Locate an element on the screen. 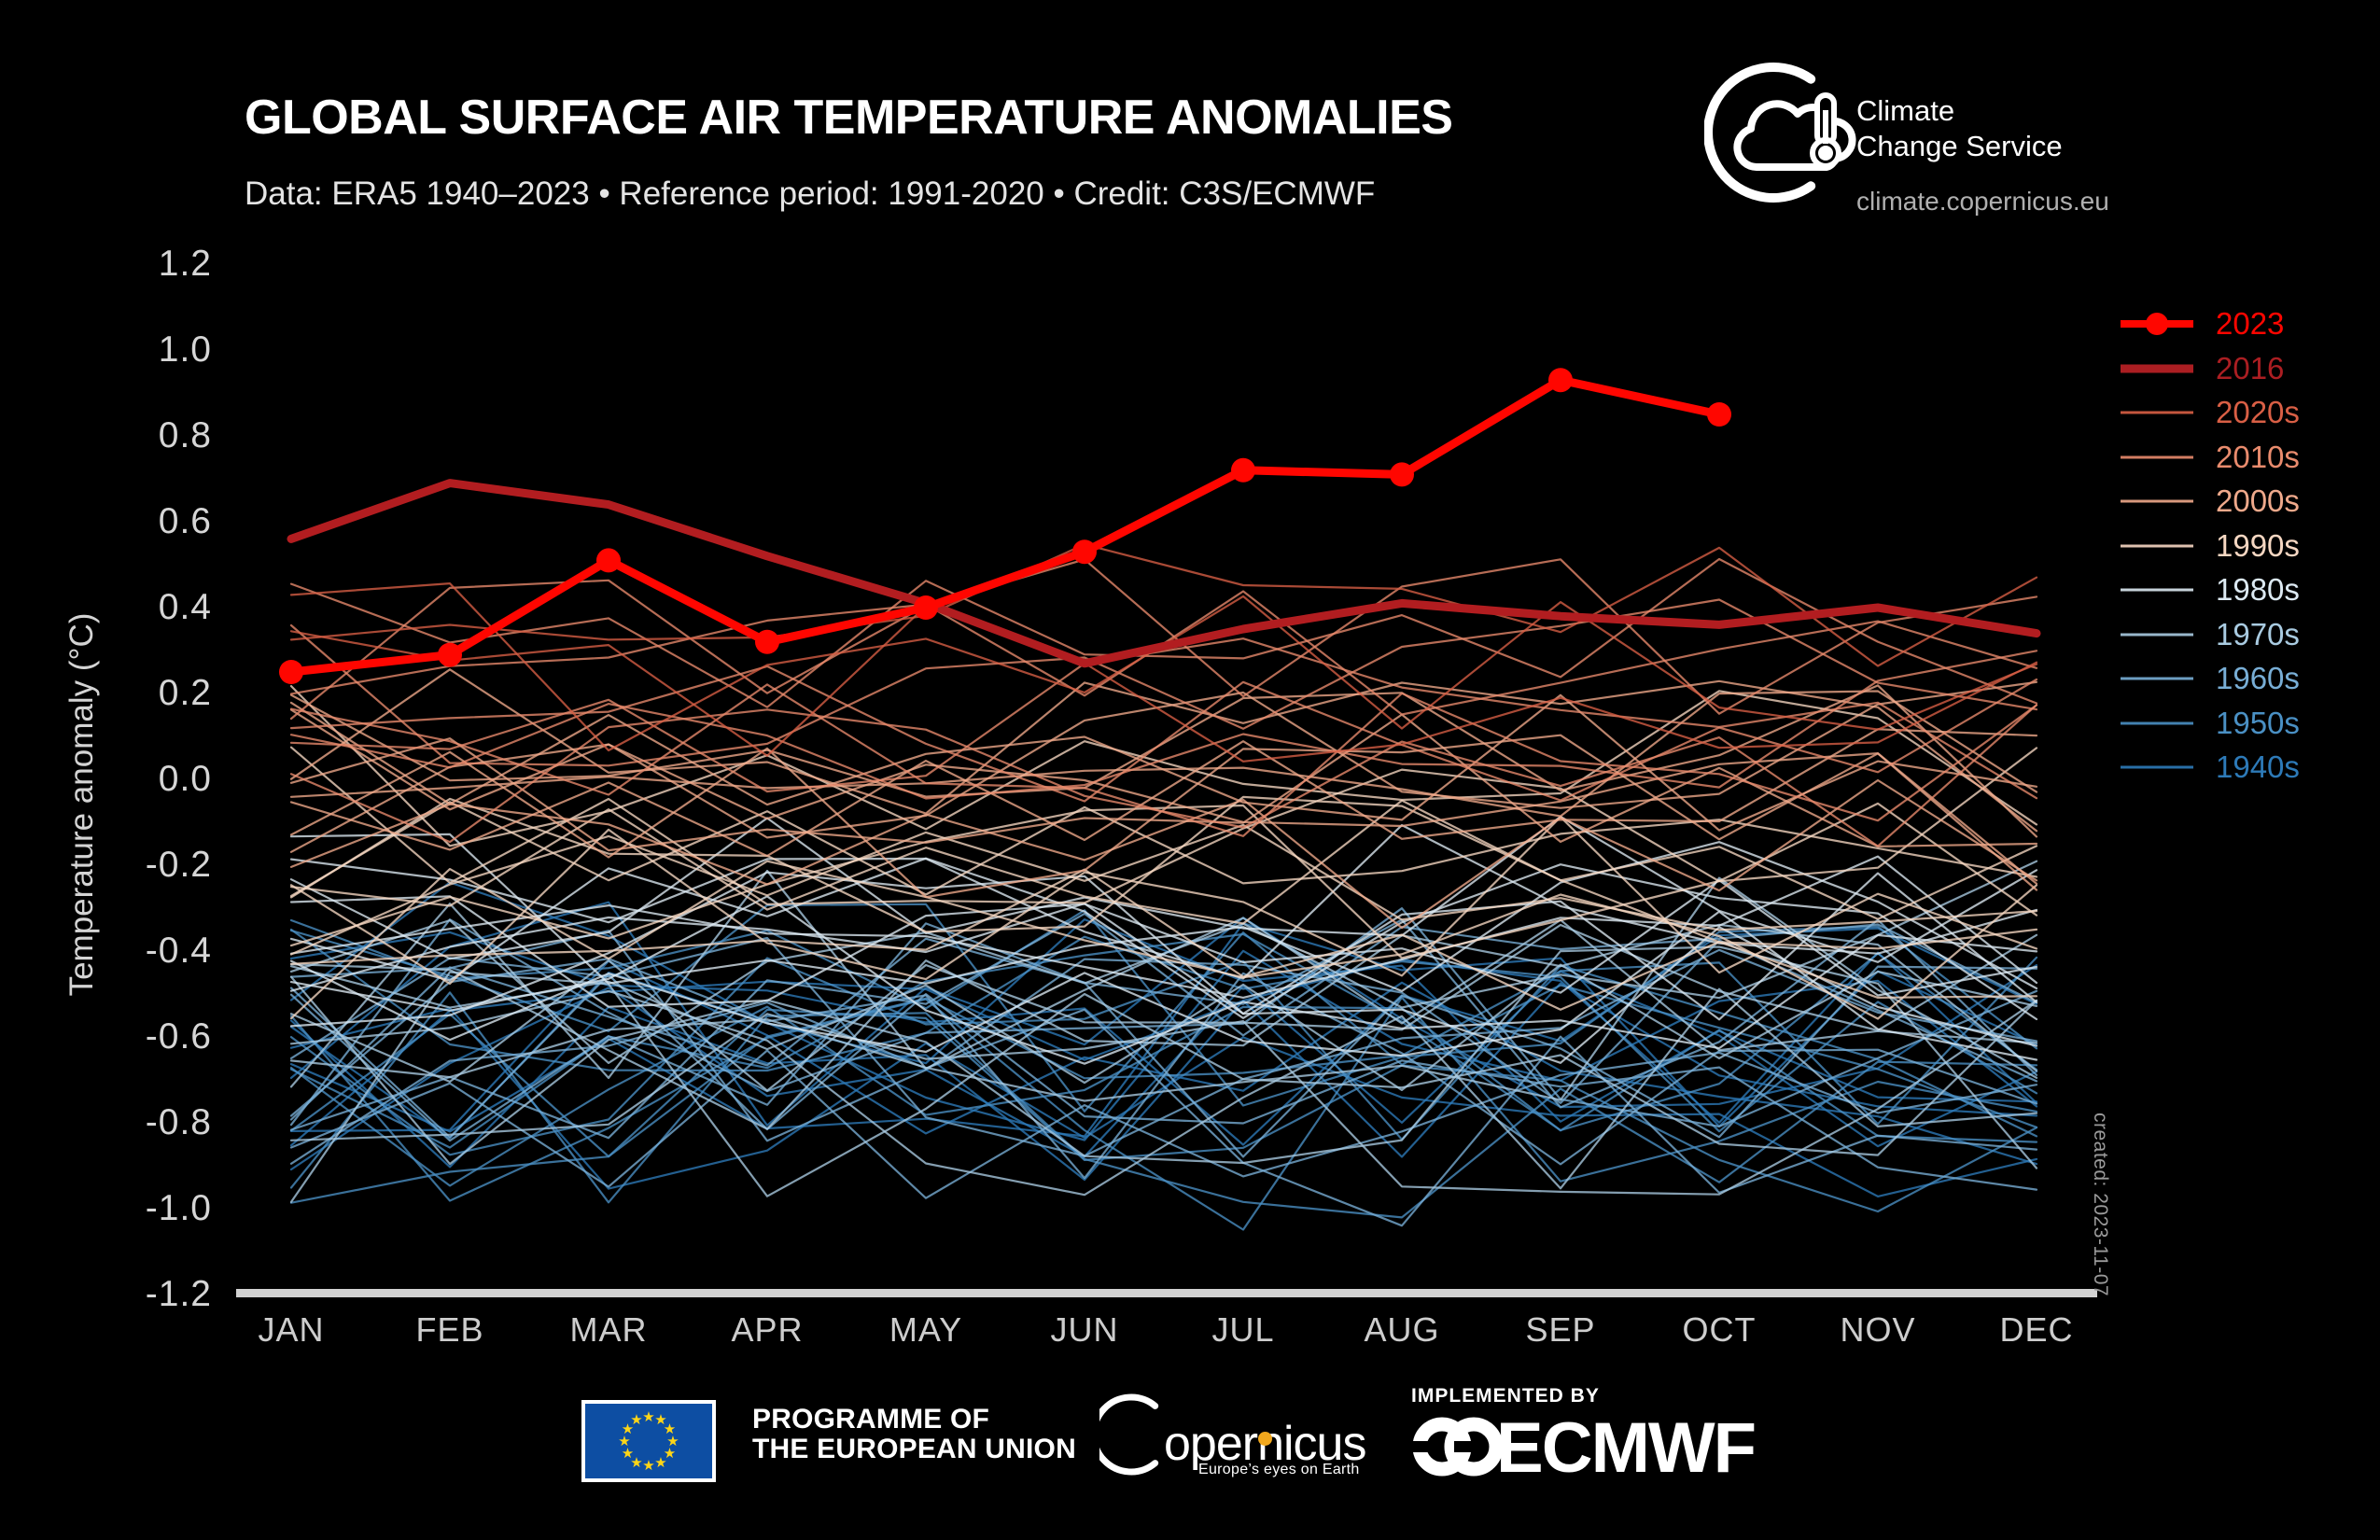 The image size is (2380, 1540). c3s-cloud-thermometer-icon is located at coordinates (1782, 135).